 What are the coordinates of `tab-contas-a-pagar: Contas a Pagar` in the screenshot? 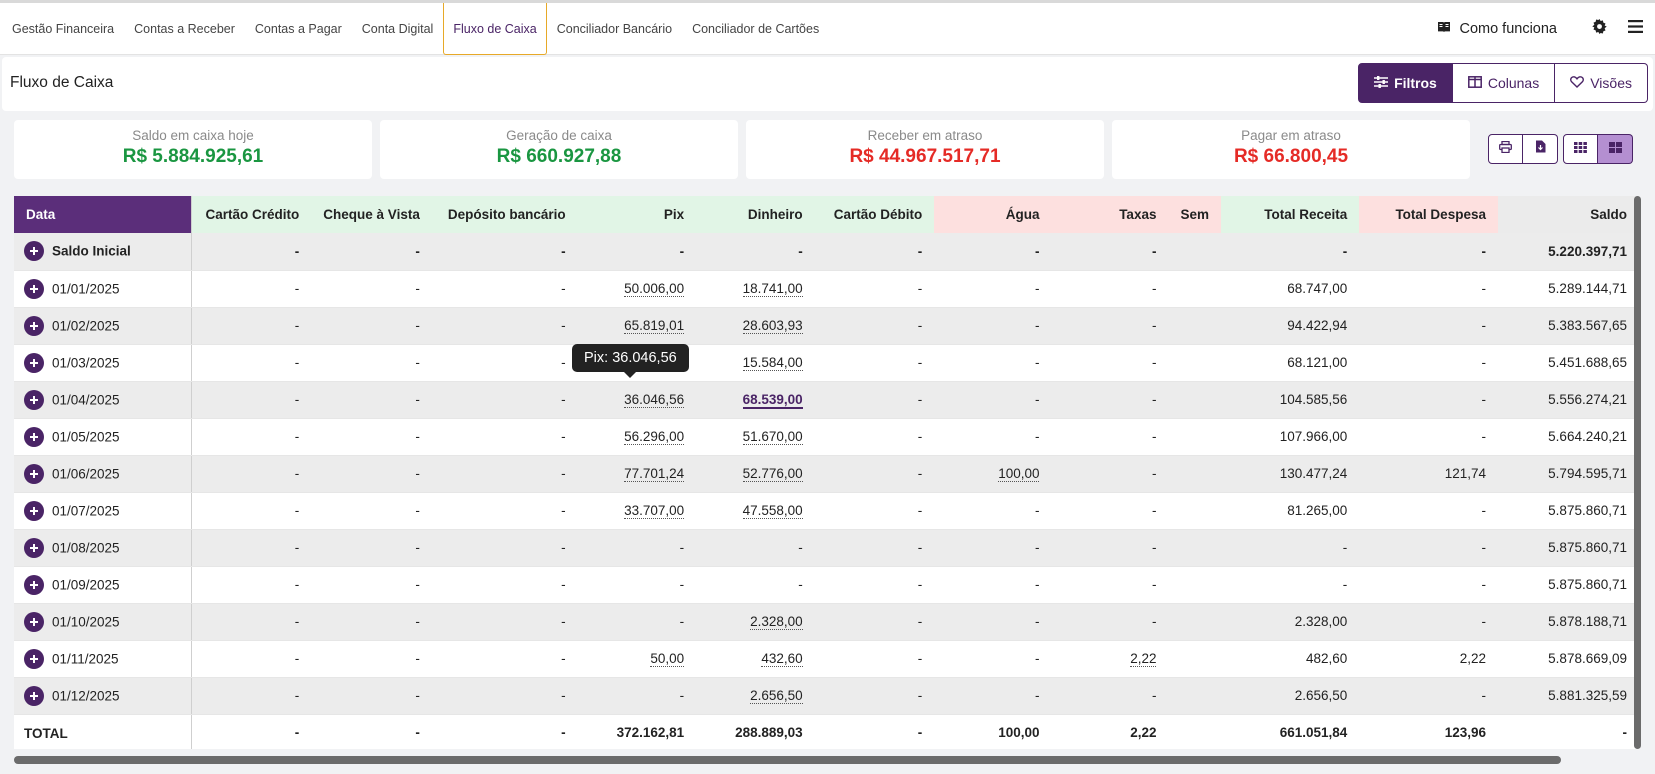 It's located at (298, 29).